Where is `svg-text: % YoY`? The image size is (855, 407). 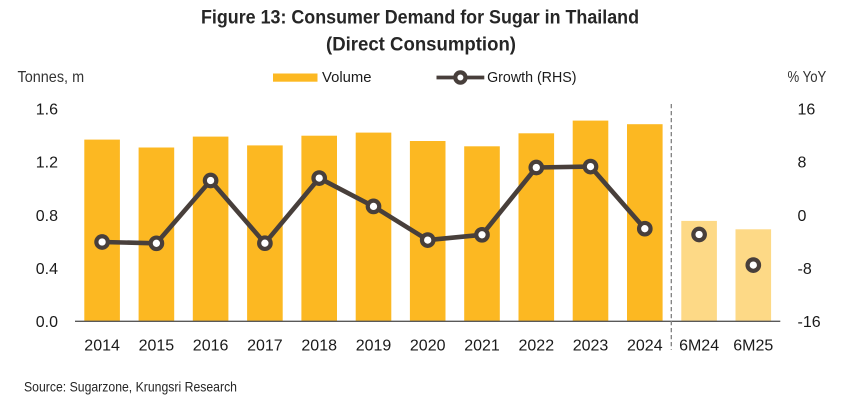 svg-text: % YoY is located at coordinates (807, 77).